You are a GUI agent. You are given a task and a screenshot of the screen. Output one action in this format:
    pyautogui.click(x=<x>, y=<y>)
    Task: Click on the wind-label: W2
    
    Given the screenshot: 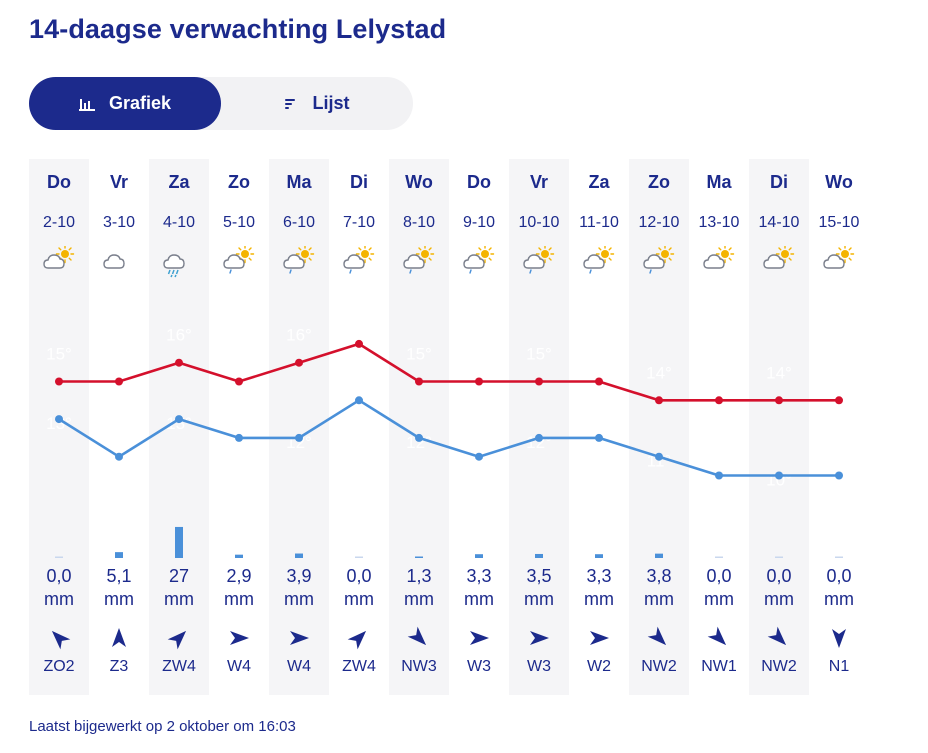 What is the action you would take?
    pyautogui.click(x=599, y=666)
    